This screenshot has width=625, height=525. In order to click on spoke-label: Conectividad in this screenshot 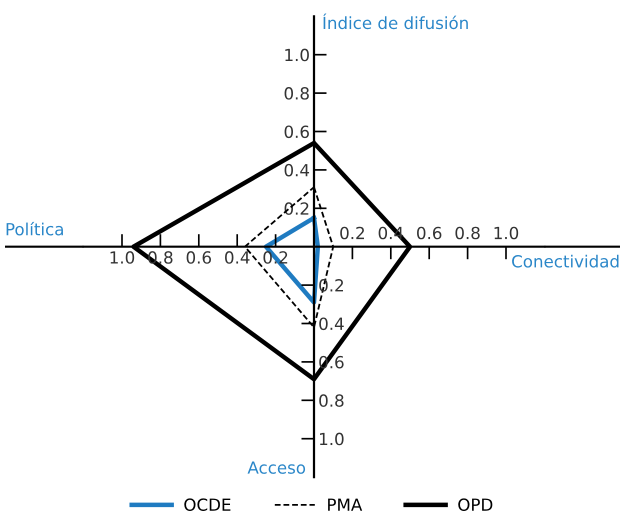, I will do `click(565, 261)`.